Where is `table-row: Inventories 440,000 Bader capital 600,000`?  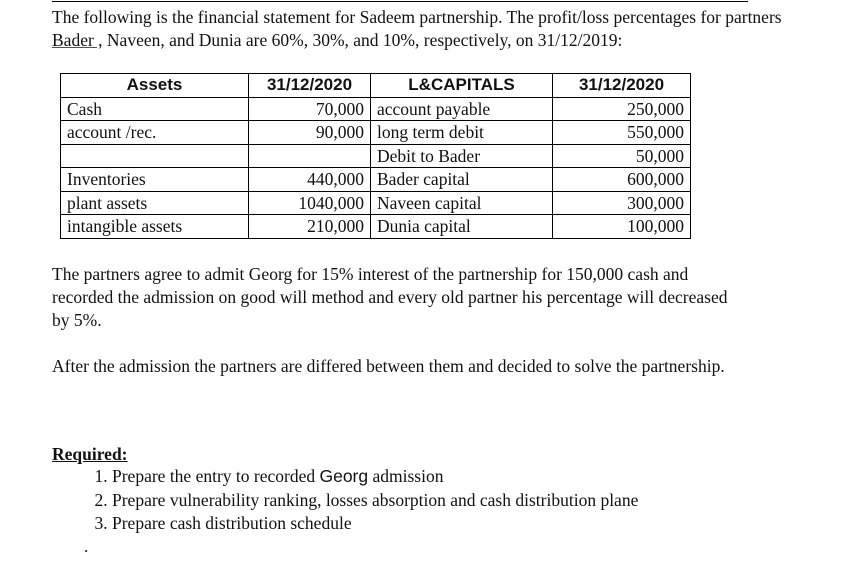
table-row: Inventories 440,000 Bader capital 600,000 is located at coordinates (375, 179).